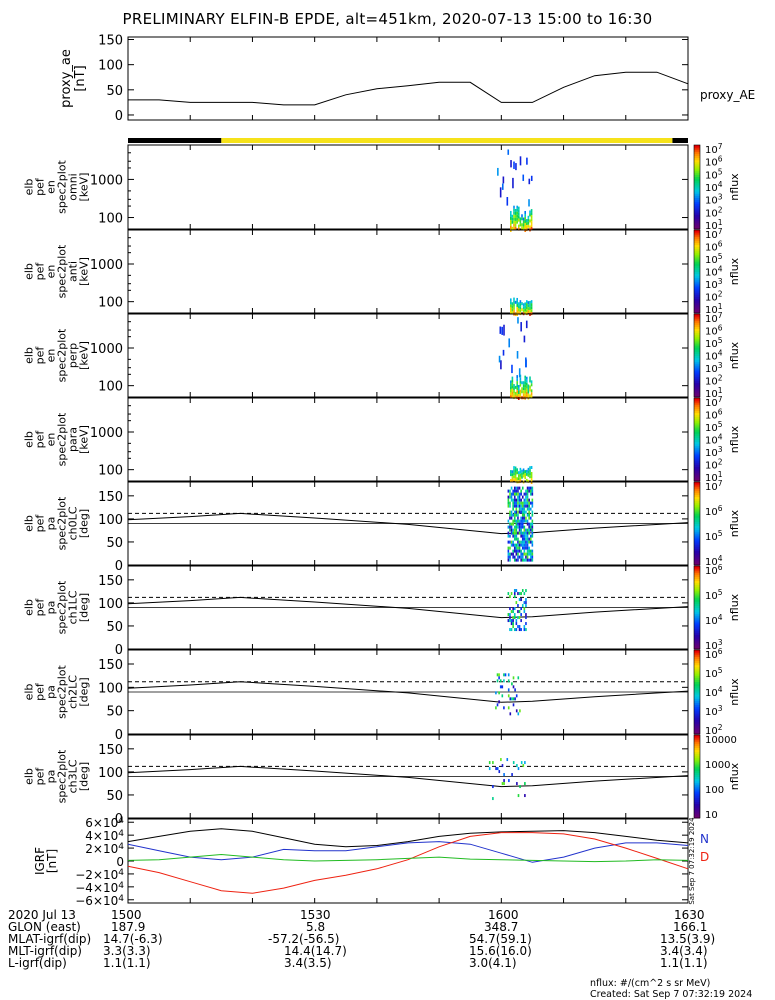 Image resolution: width=775 pixels, height=1000 pixels. What do you see at coordinates (62, 607) in the screenshot?
I see `y-axis-label-word: spec2plot` at bounding box center [62, 607].